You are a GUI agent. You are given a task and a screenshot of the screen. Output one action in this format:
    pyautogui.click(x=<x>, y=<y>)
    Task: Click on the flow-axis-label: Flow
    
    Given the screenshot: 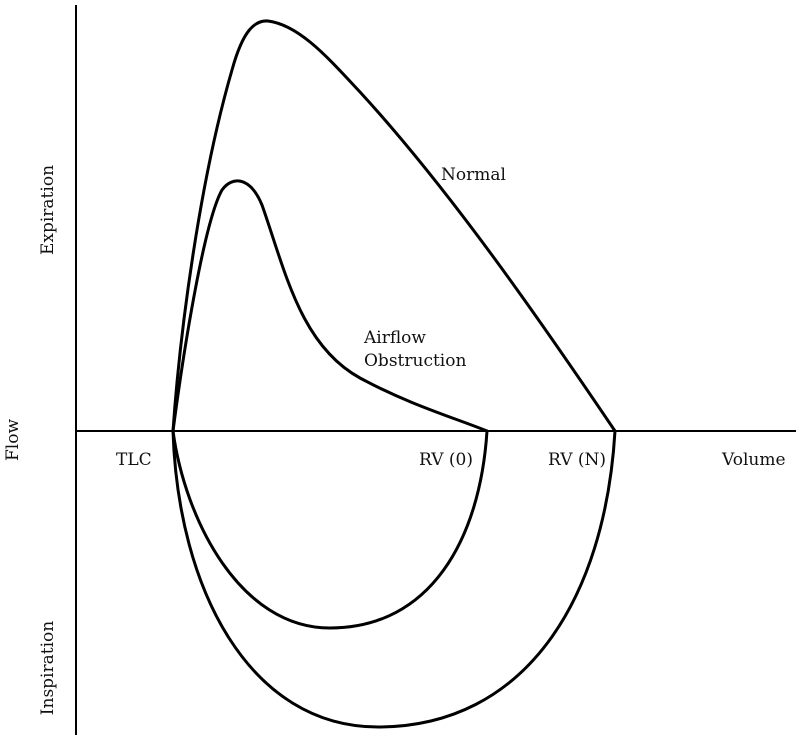 What is the action you would take?
    pyautogui.click(x=13, y=440)
    